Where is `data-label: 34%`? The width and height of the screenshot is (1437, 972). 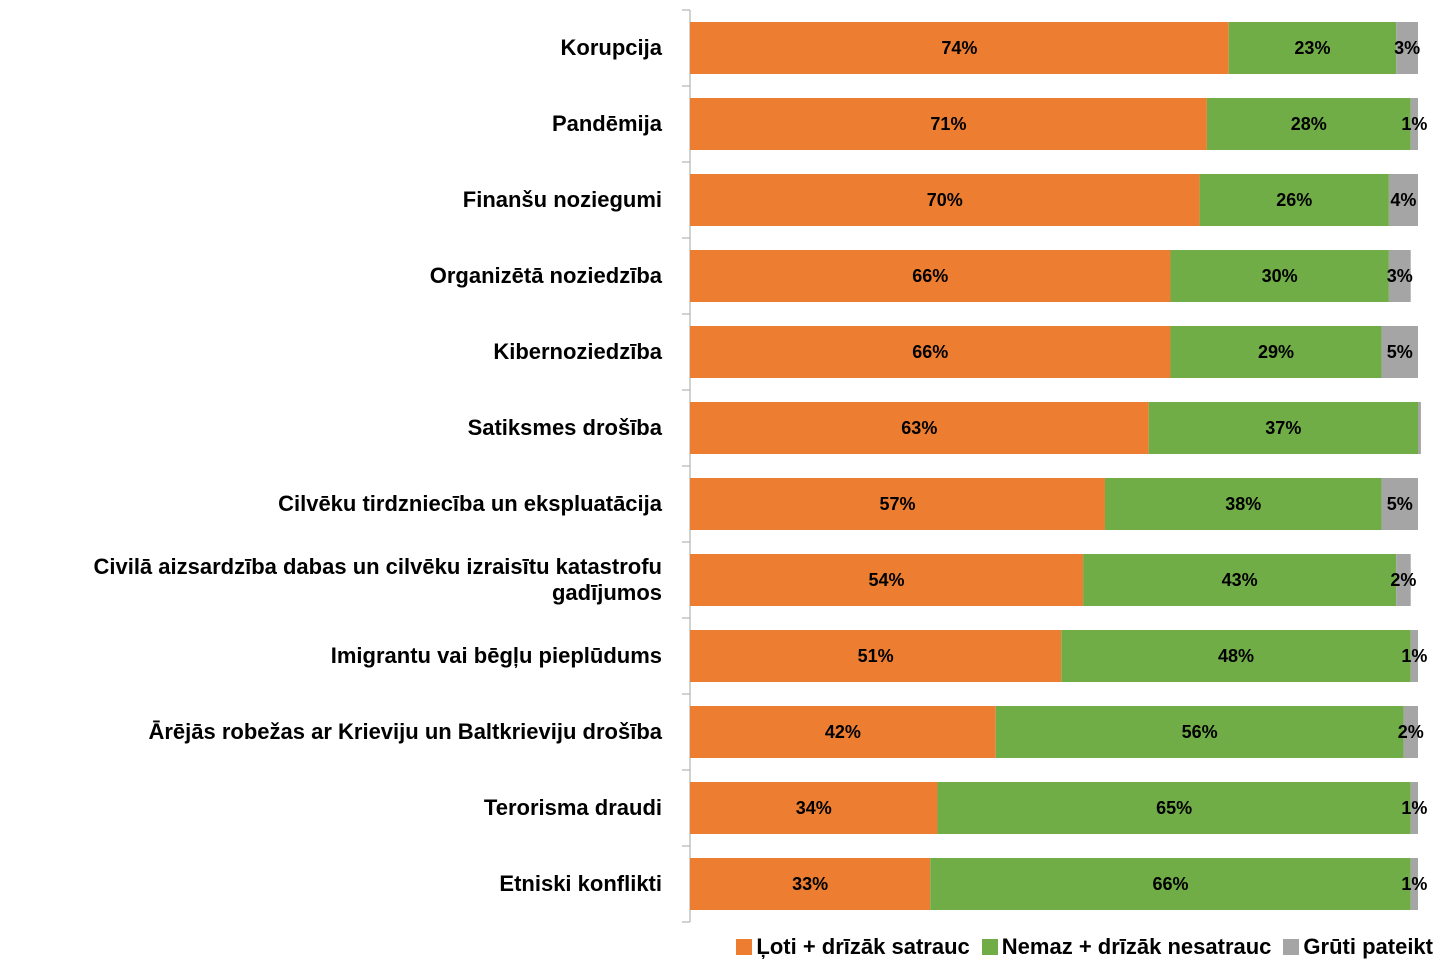
data-label: 34% is located at coordinates (814, 808).